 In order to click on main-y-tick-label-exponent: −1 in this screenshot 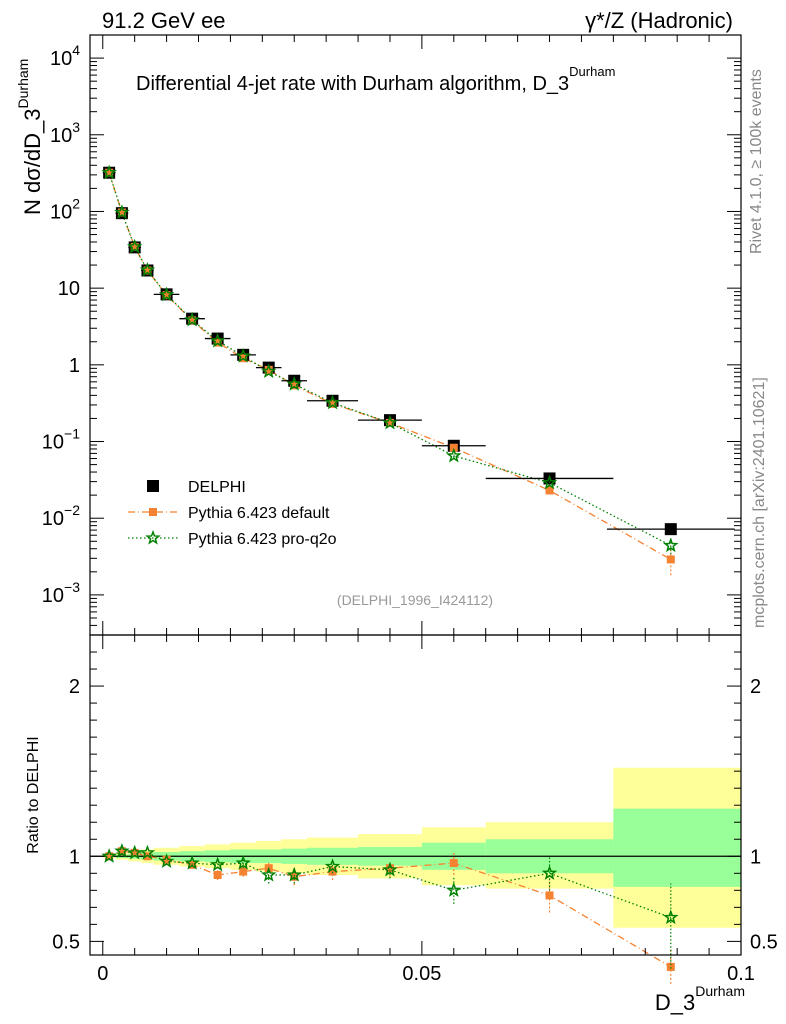, I will do `click(72, 434)`.